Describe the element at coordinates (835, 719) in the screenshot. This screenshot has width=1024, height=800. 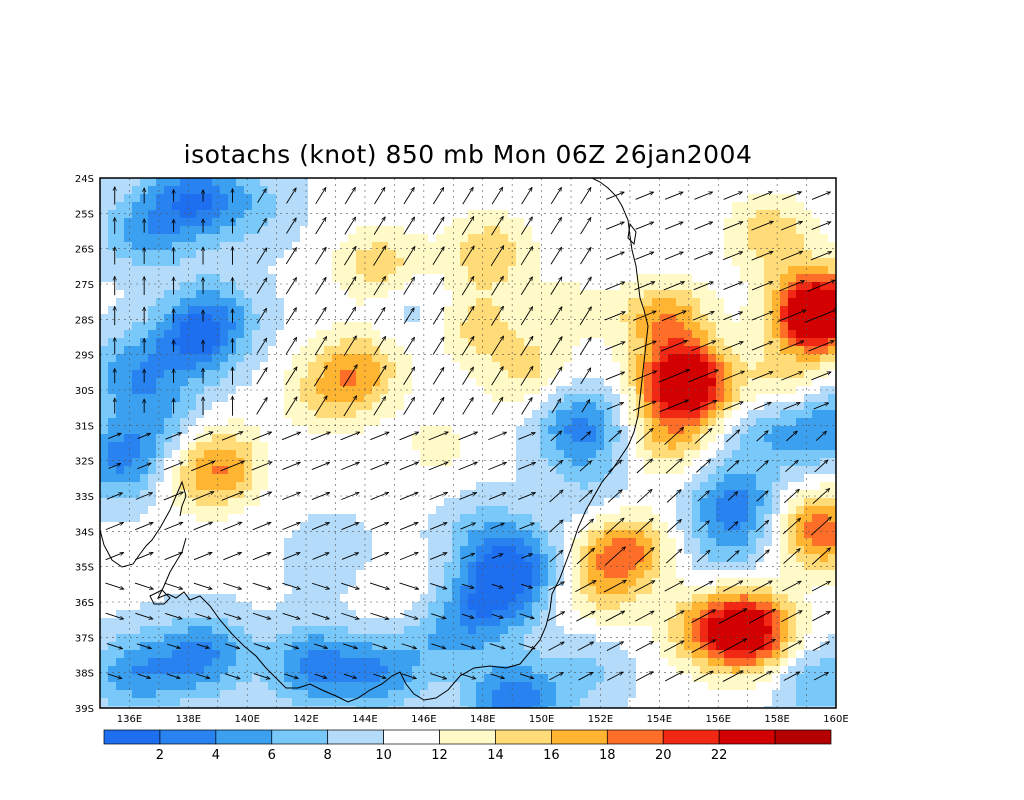
I see `lon-label: 160E` at that location.